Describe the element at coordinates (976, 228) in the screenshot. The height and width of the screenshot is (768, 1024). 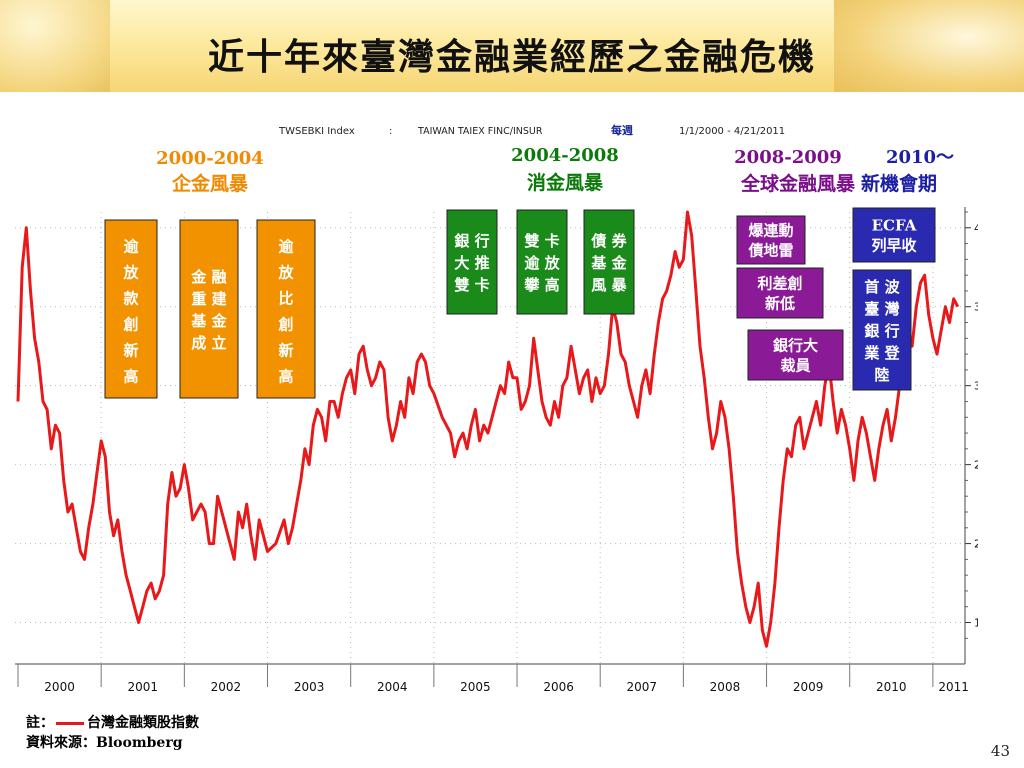
I see `y-tick-label: 40` at that location.